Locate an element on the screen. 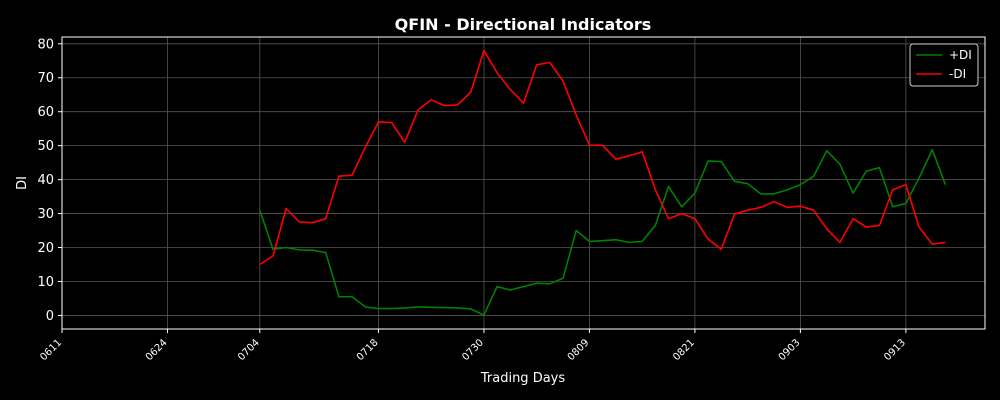 This screenshot has height=400, width=1000. x-axis-label: Trading Days is located at coordinates (522, 378).